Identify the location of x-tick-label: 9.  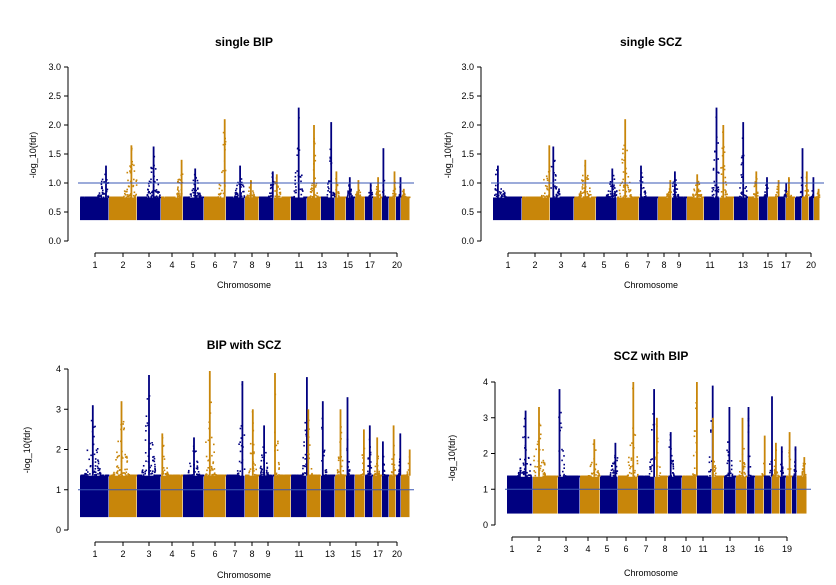
(678, 265).